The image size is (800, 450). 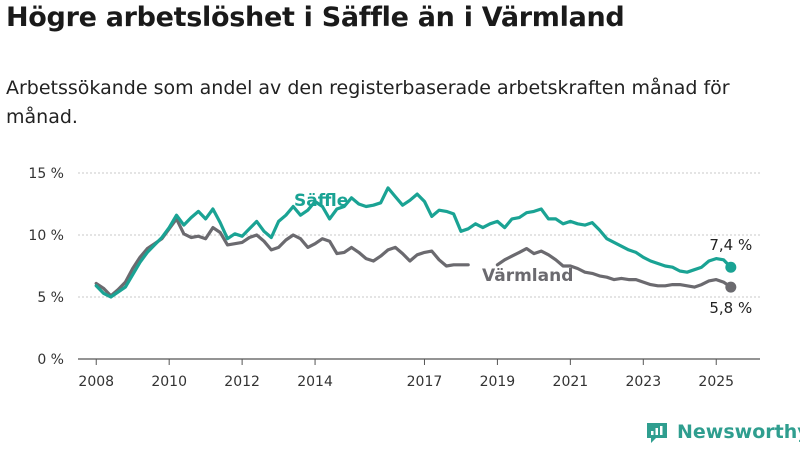 I want to click on x-tick-label: 2025, so click(x=716, y=382).